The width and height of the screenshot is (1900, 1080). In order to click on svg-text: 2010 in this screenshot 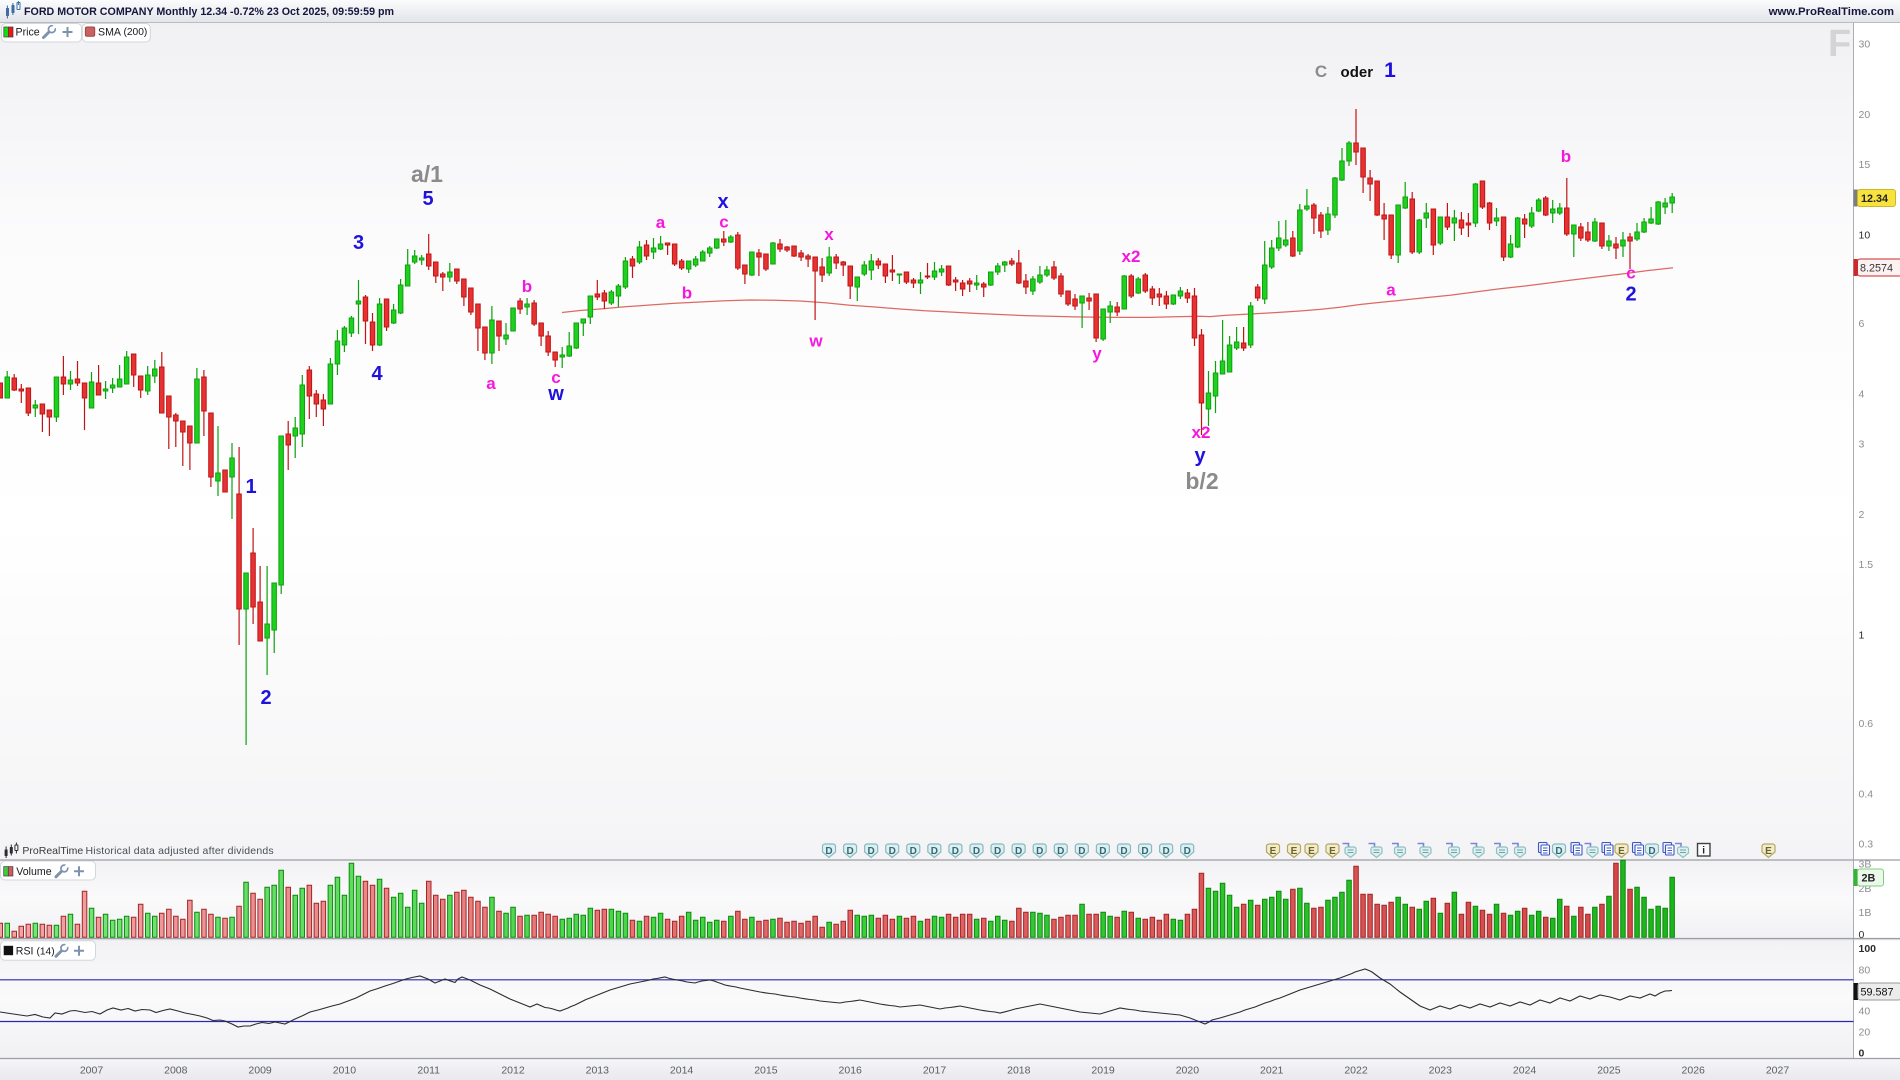, I will do `click(345, 1071)`.